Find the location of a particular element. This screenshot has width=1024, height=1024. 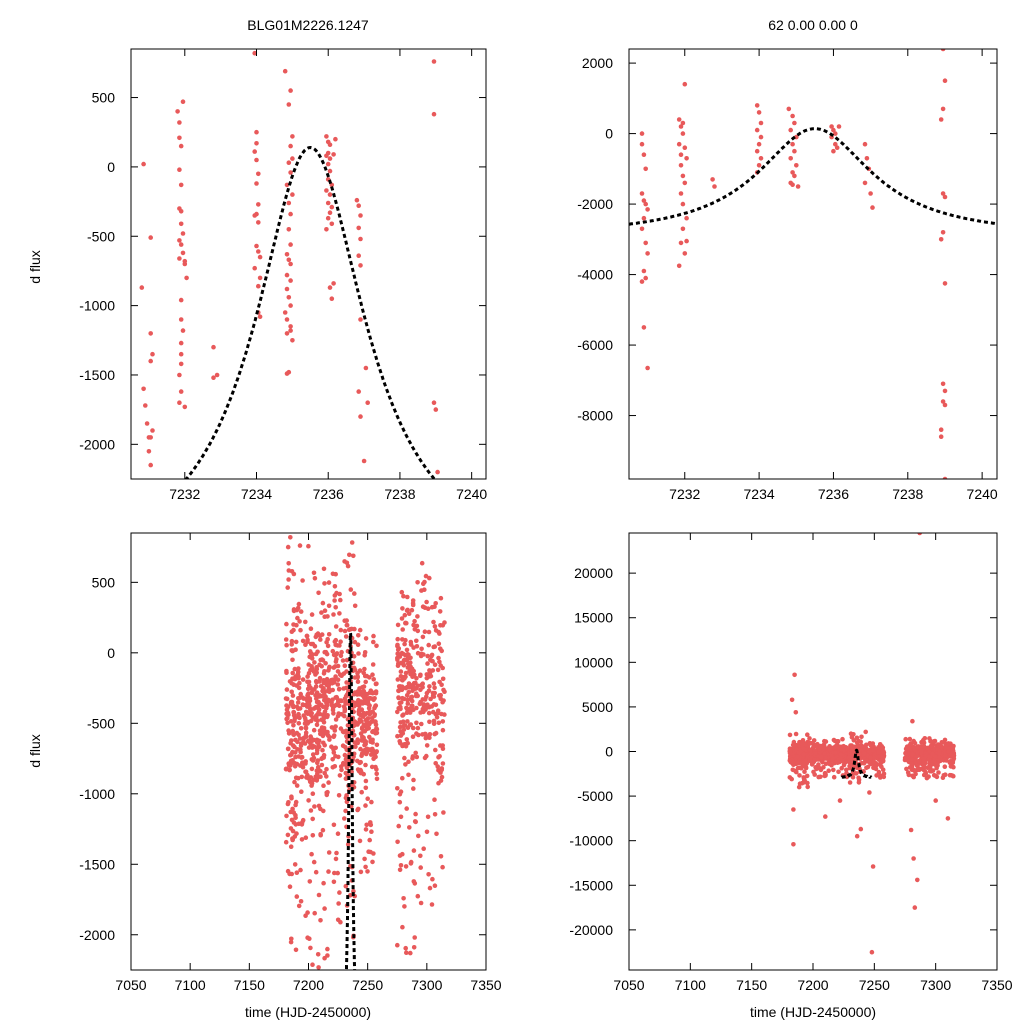

y-tick-label: 5000 is located at coordinates (597, 707).